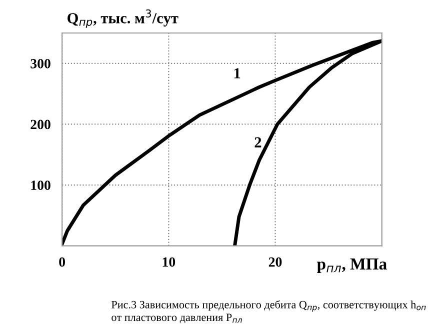 The width and height of the screenshot is (431, 330). Describe the element at coordinates (40, 125) in the screenshot. I see `y-tick-label: 200` at that location.